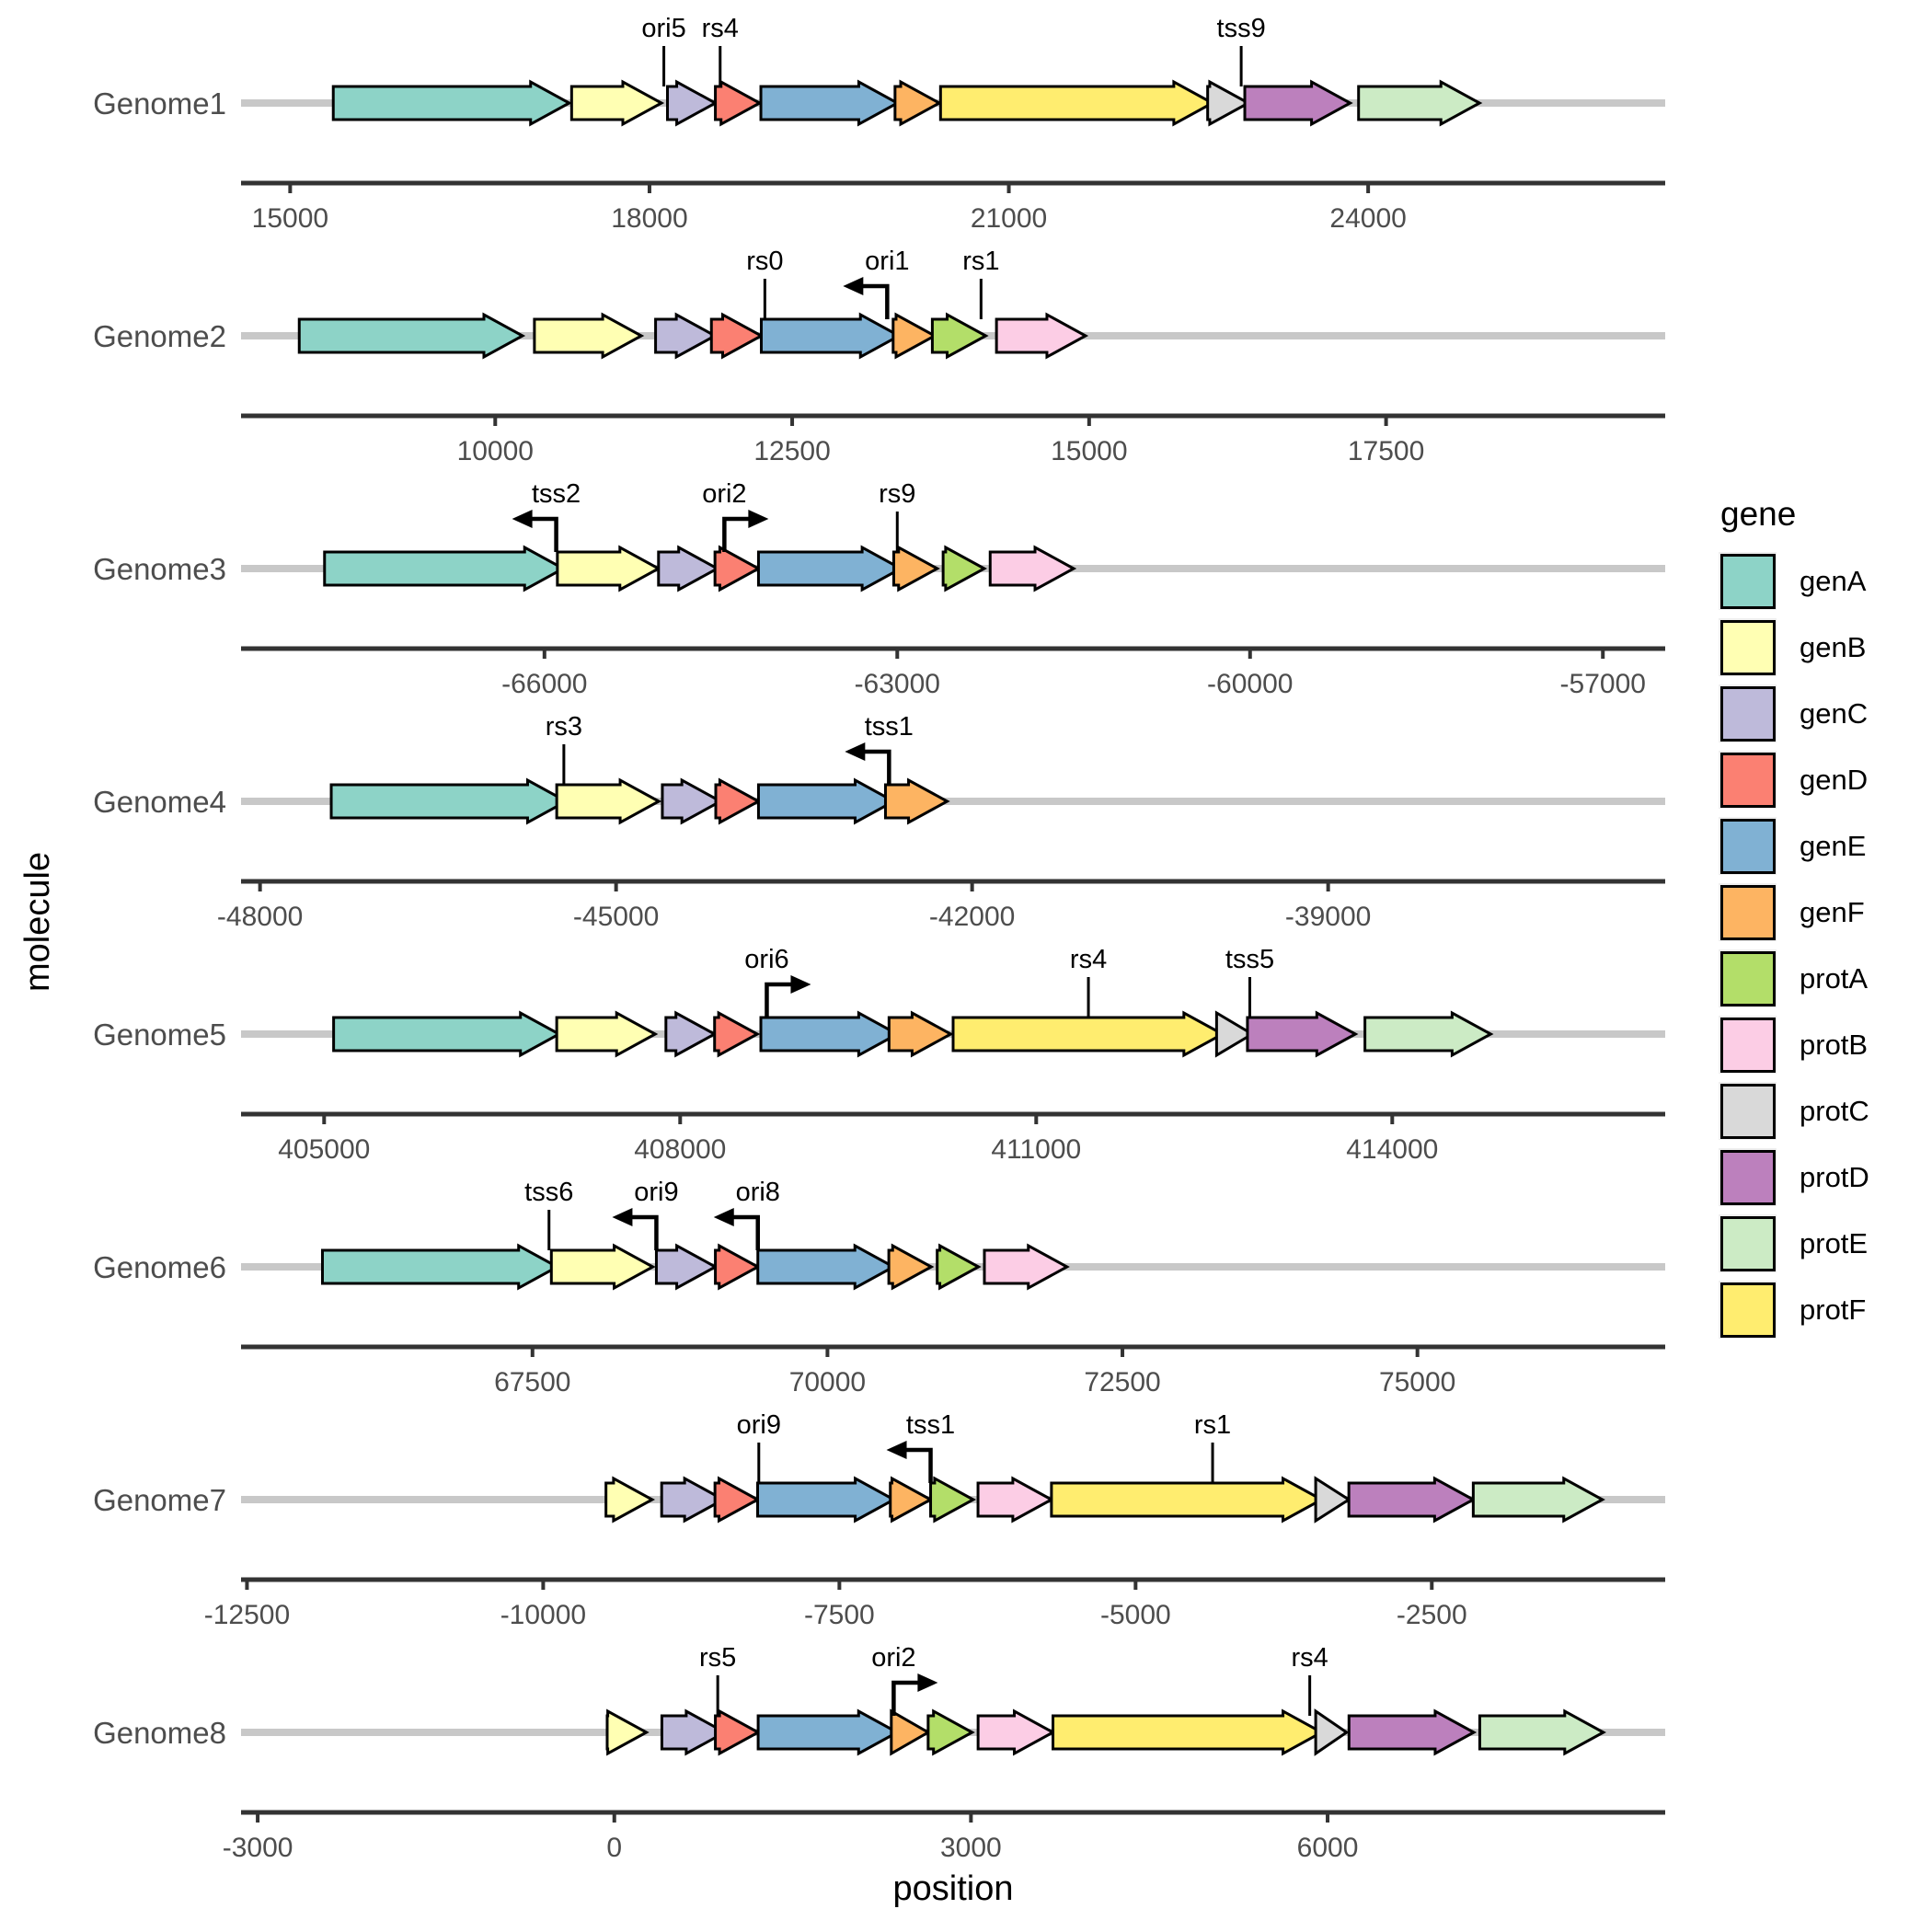 The image size is (1932, 1932). Describe the element at coordinates (159, 1733) in the screenshot. I see `molecule-label: Genome8` at that location.